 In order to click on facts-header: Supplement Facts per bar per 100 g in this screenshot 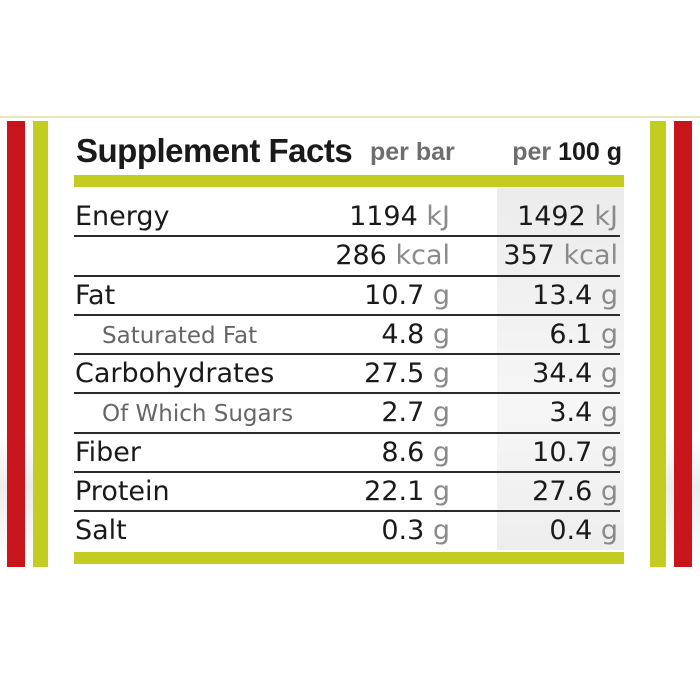, I will do `click(349, 151)`.